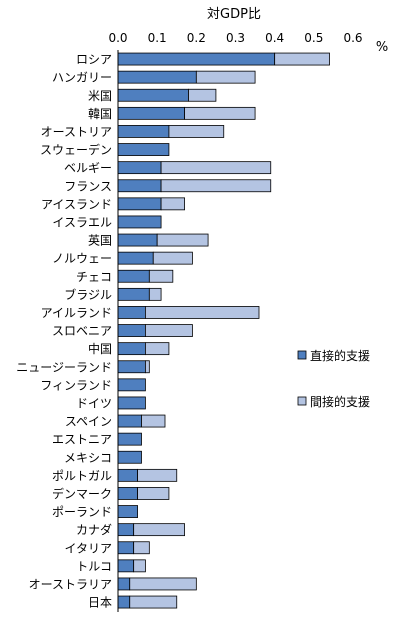 This screenshot has height=621, width=400. What do you see at coordinates (88, 422) in the screenshot?
I see `category-label: スペイン` at bounding box center [88, 422].